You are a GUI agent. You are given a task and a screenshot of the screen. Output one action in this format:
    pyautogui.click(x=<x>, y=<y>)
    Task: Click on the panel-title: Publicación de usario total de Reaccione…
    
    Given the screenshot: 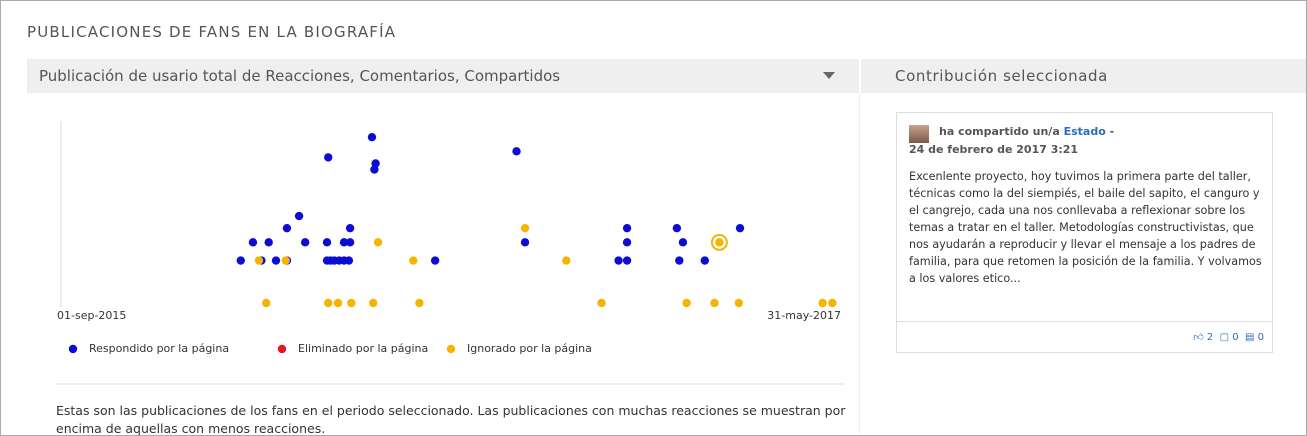 What is the action you would take?
    pyautogui.click(x=300, y=76)
    